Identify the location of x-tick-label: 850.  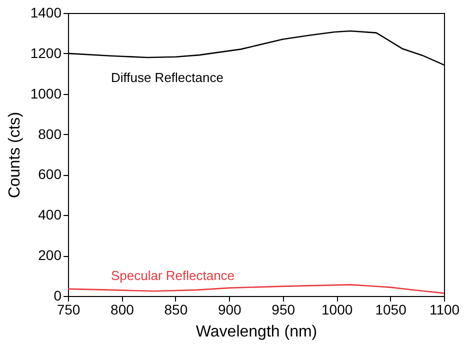
(176, 310).